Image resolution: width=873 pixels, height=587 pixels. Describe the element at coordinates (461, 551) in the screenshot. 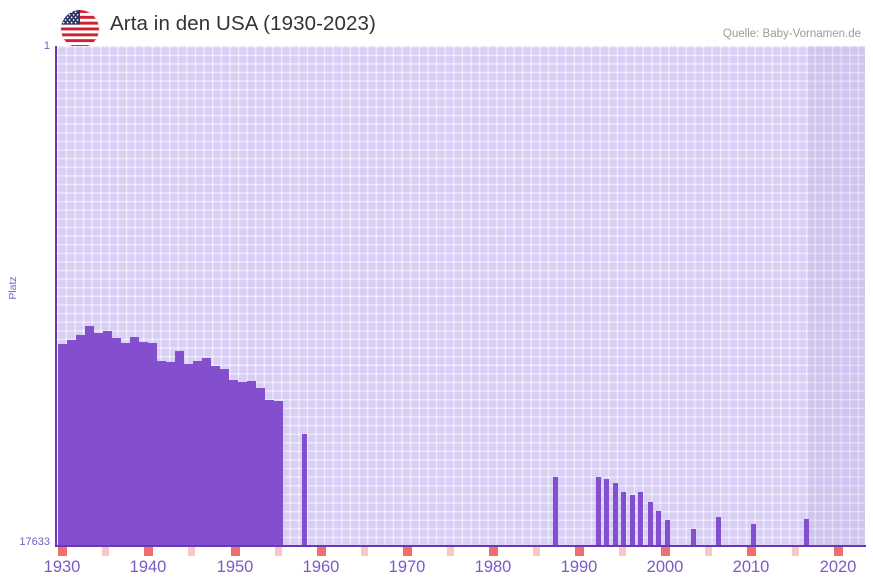

I see `x-axis-ticks` at that location.